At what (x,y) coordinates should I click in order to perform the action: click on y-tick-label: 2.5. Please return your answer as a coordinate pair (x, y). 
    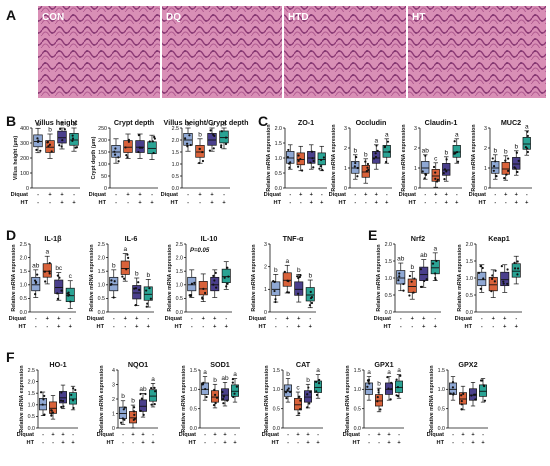
    Looking at the image, I should click on (175, 129).